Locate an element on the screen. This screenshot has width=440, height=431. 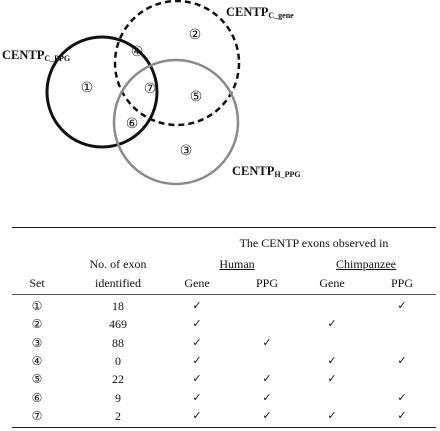
region-3-label: ③ is located at coordinates (186, 151).